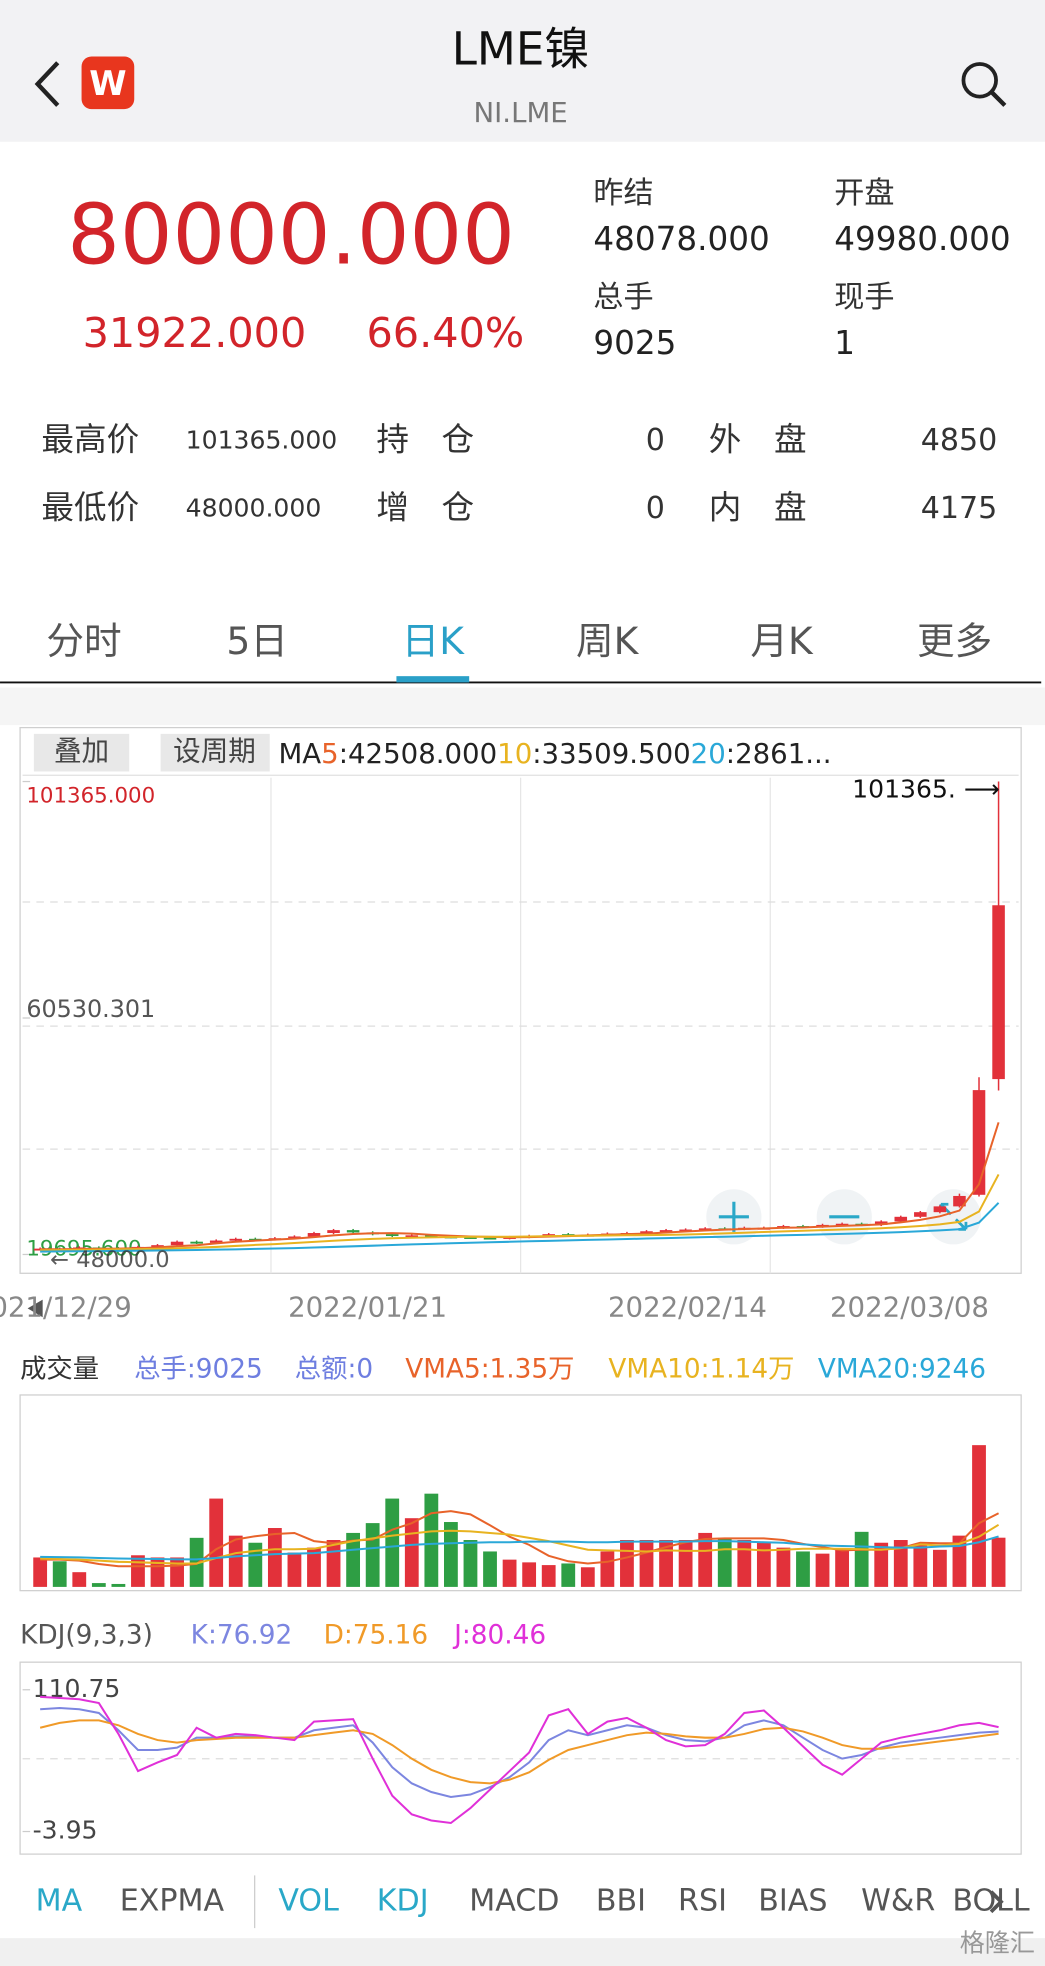  What do you see at coordinates (621, 1900) in the screenshot?
I see `indicator-tab: BBI` at bounding box center [621, 1900].